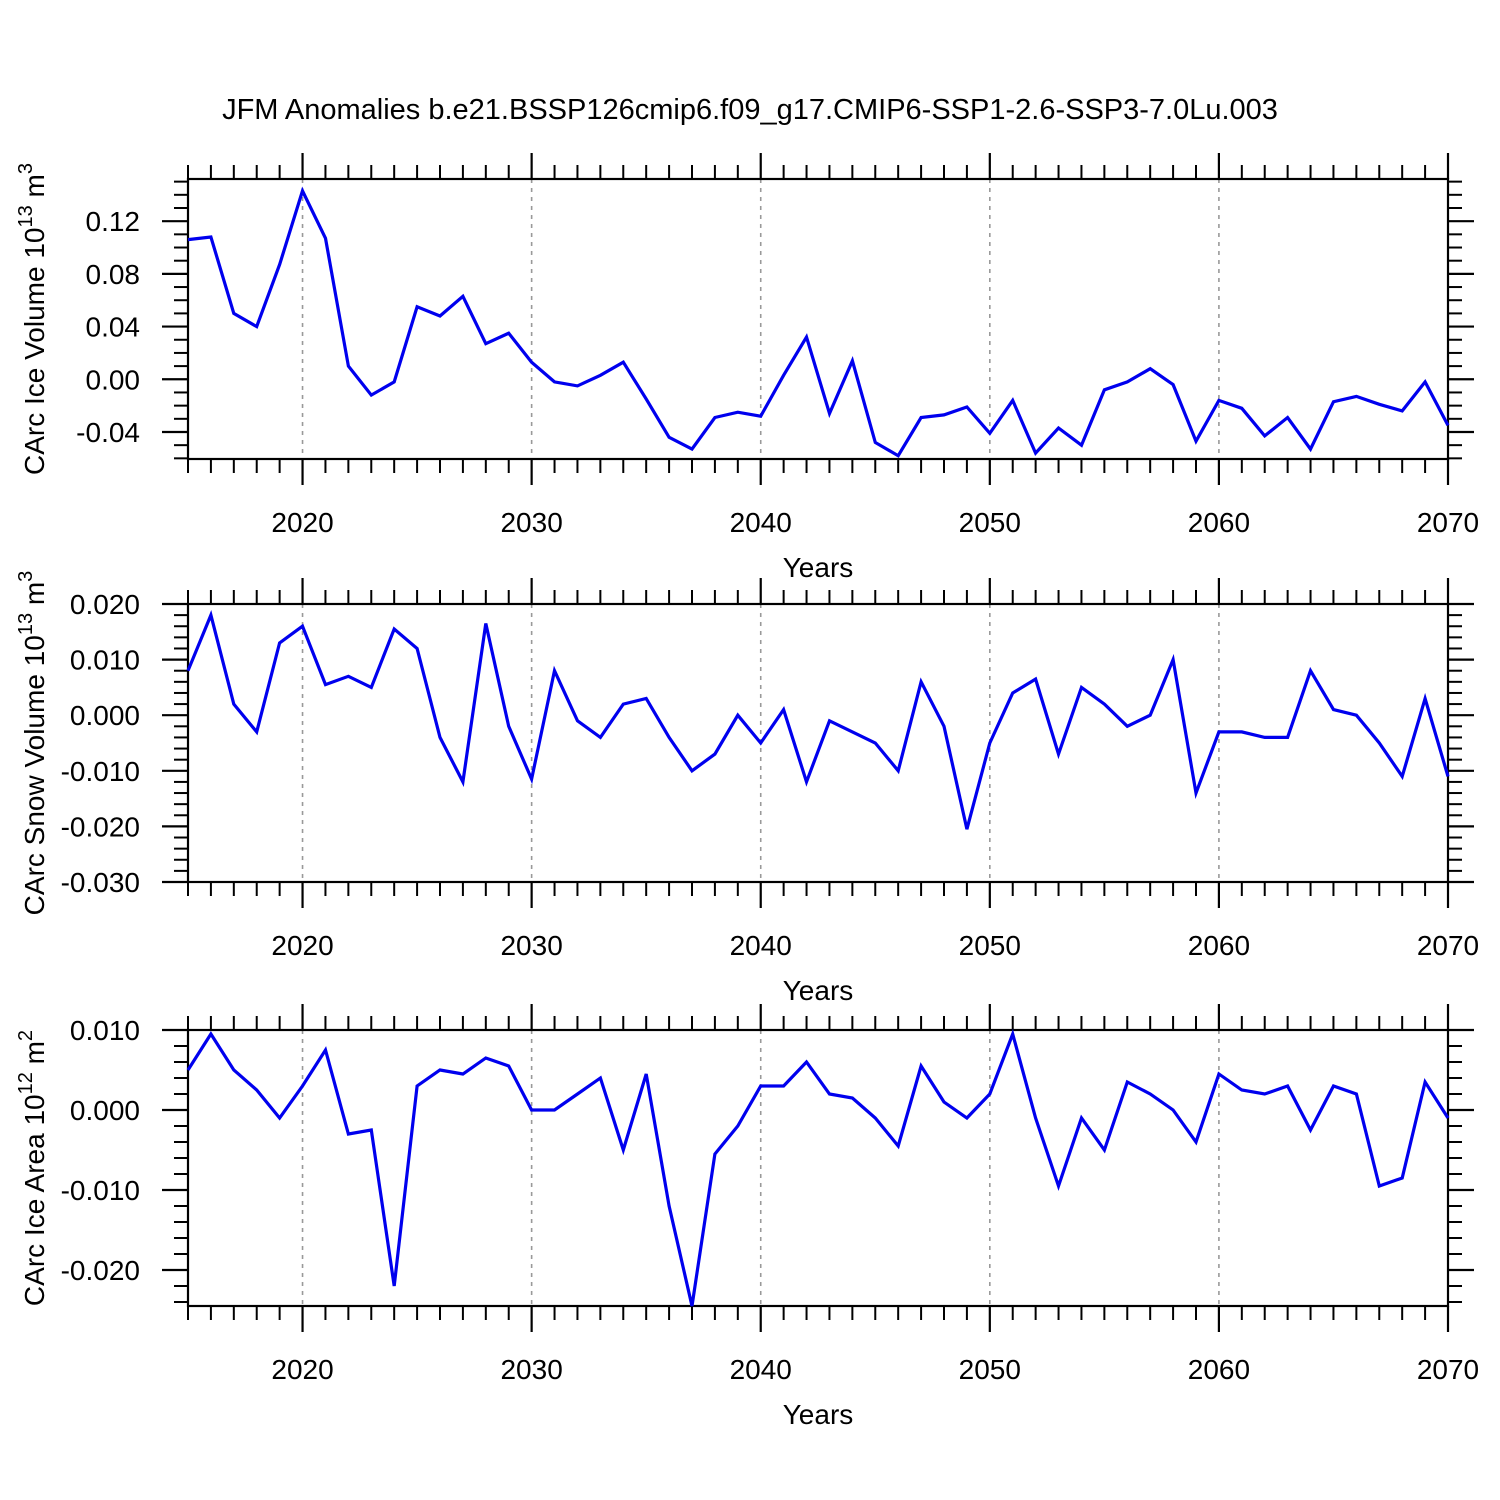 This screenshot has width=1500, height=1500. I want to click on data-line, so click(818, 720).